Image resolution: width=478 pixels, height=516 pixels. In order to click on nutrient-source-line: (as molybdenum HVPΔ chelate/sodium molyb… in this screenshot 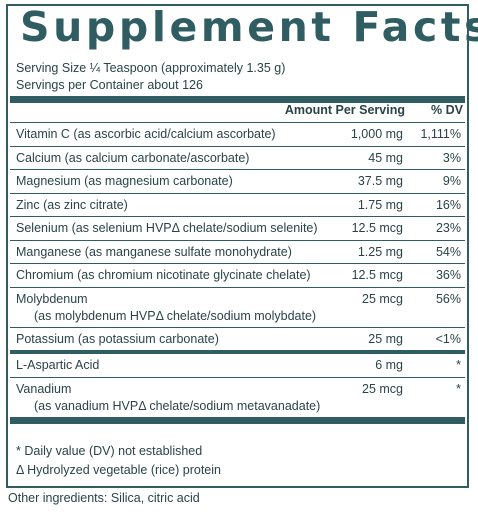, I will do `click(175, 315)`.